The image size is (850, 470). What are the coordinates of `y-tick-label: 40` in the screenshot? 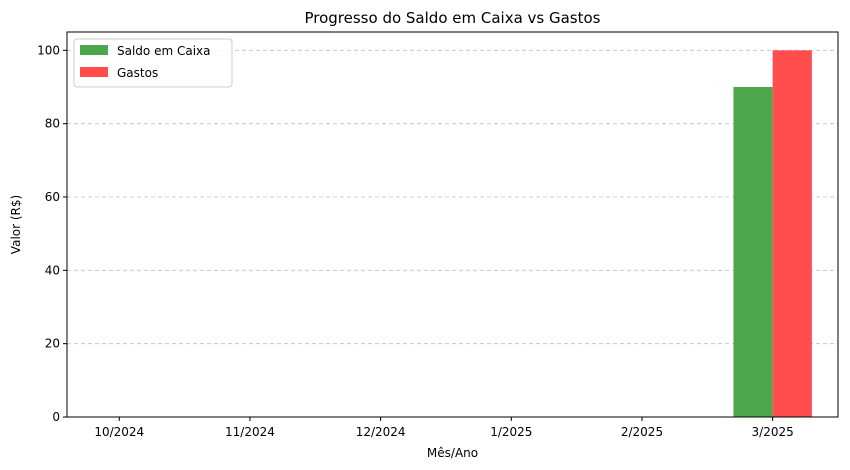 It's located at (52, 270).